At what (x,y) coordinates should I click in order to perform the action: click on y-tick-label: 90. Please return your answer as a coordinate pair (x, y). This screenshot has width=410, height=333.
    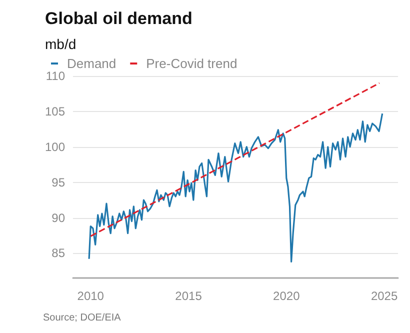
    Looking at the image, I should click on (59, 217).